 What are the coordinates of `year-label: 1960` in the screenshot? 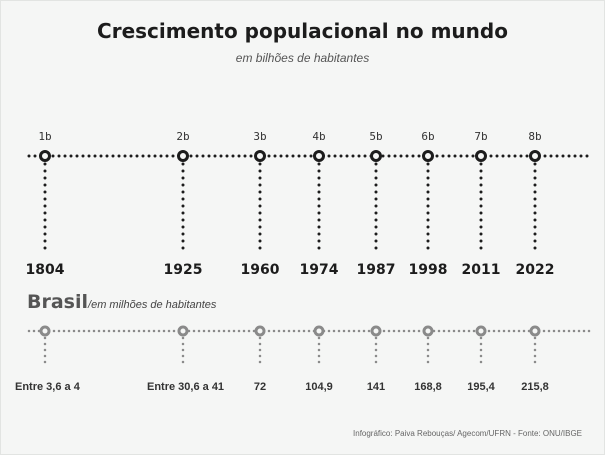 It's located at (260, 270).